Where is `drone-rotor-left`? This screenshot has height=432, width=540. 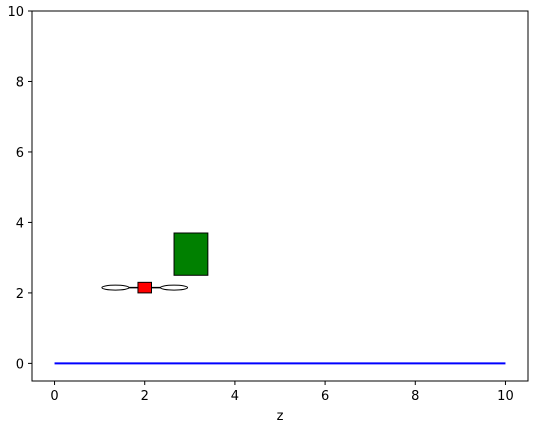 drone-rotor-left is located at coordinates (115, 287).